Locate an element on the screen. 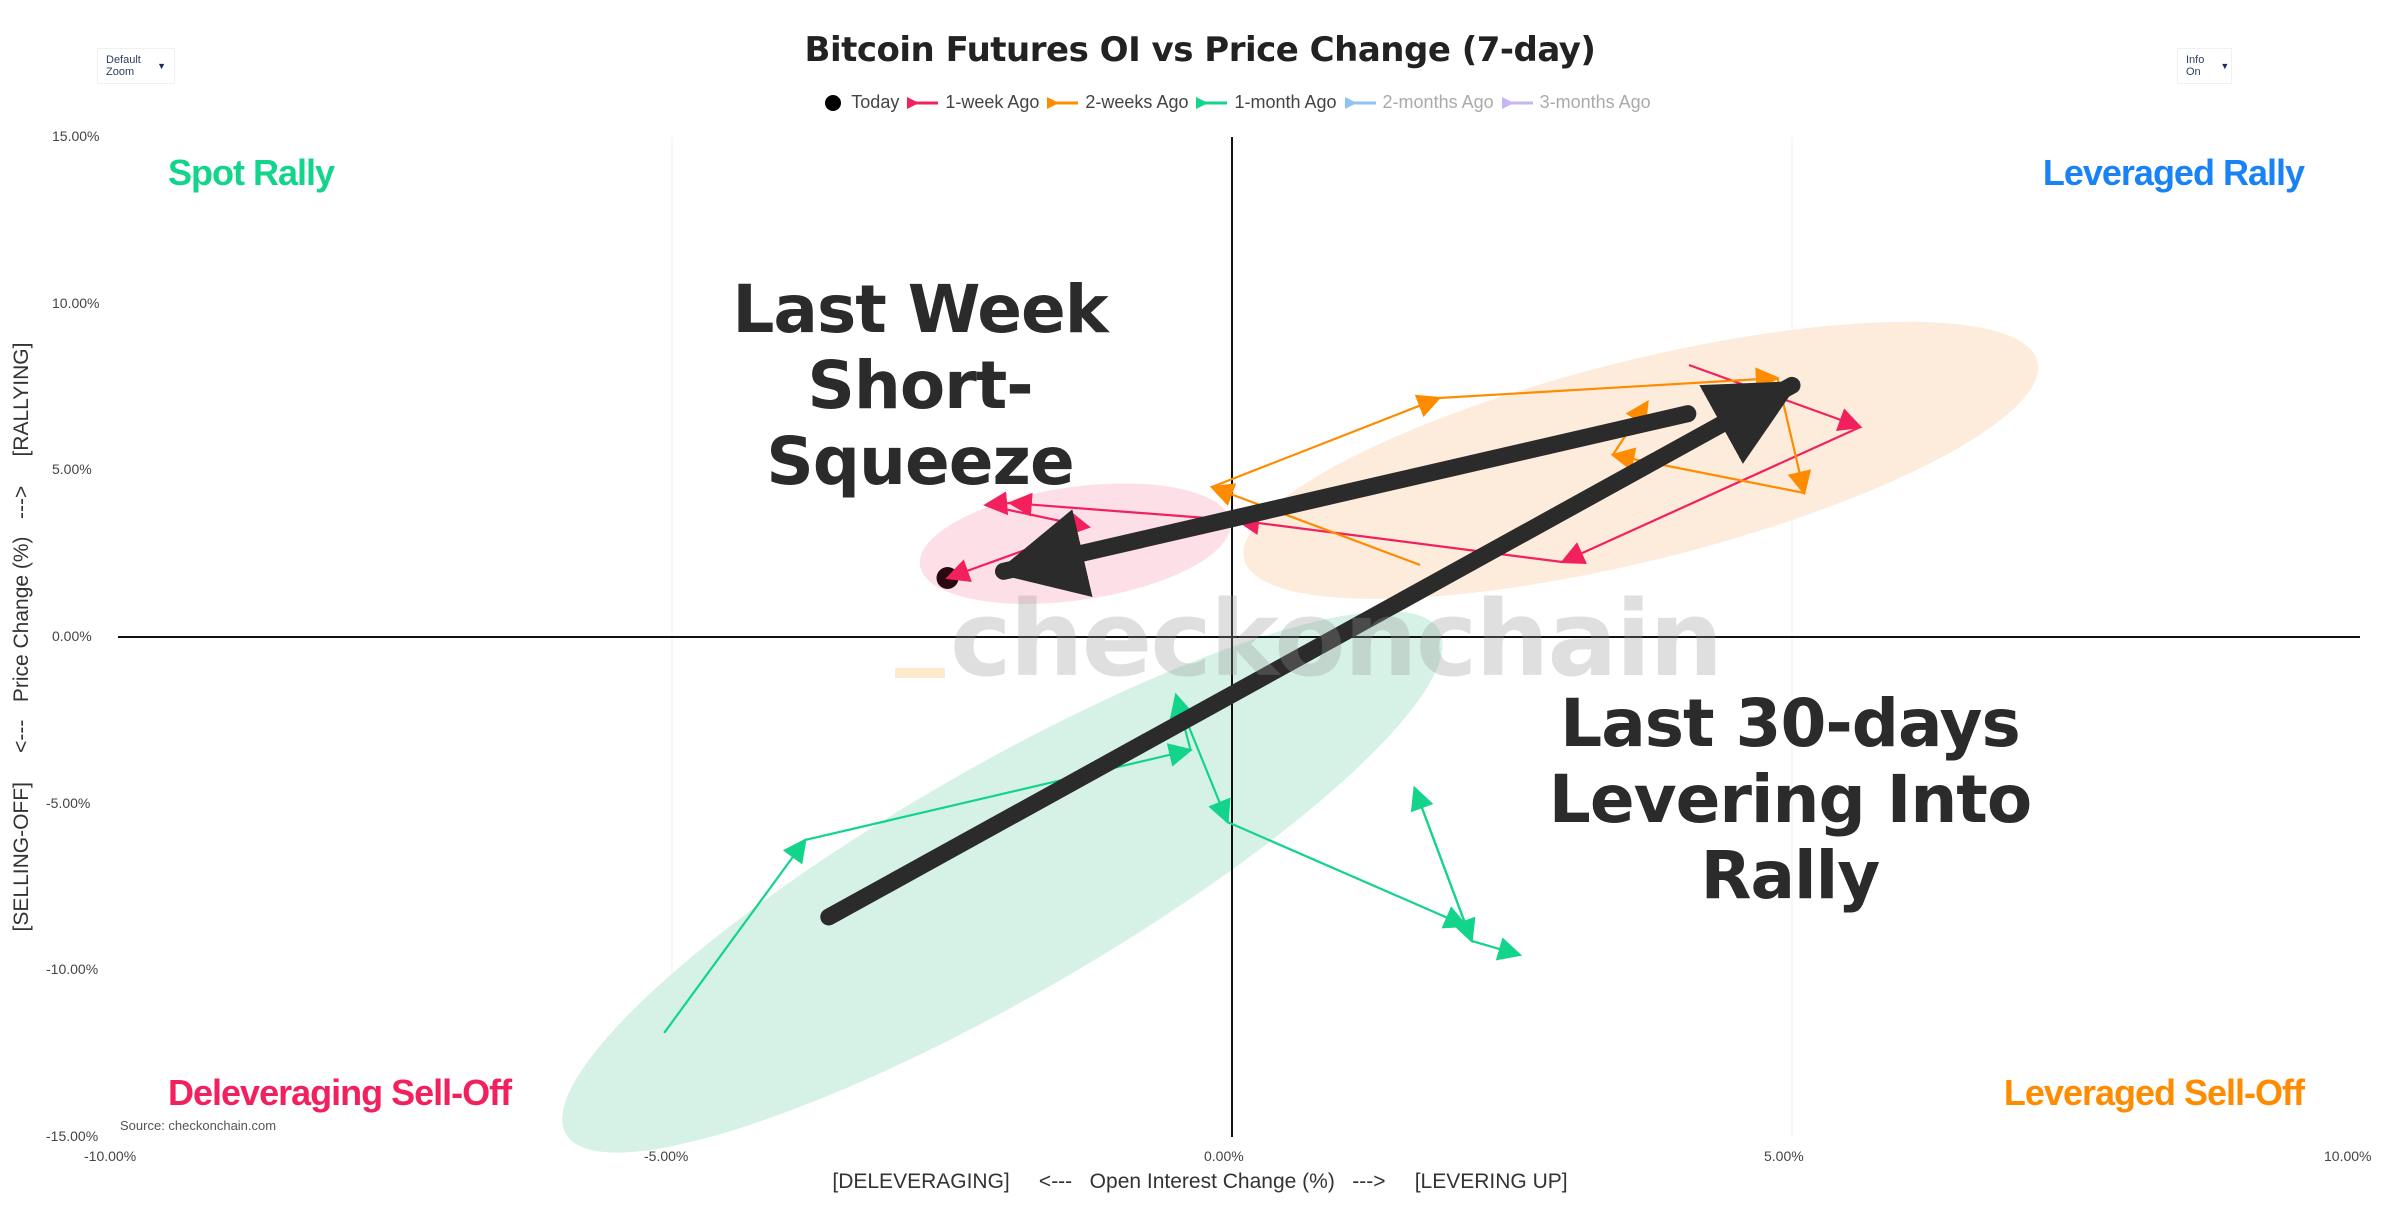 Image resolution: width=2400 pixels, height=1207 pixels. legend-item-3-months-ago: 3-months Ago is located at coordinates (1575, 102).